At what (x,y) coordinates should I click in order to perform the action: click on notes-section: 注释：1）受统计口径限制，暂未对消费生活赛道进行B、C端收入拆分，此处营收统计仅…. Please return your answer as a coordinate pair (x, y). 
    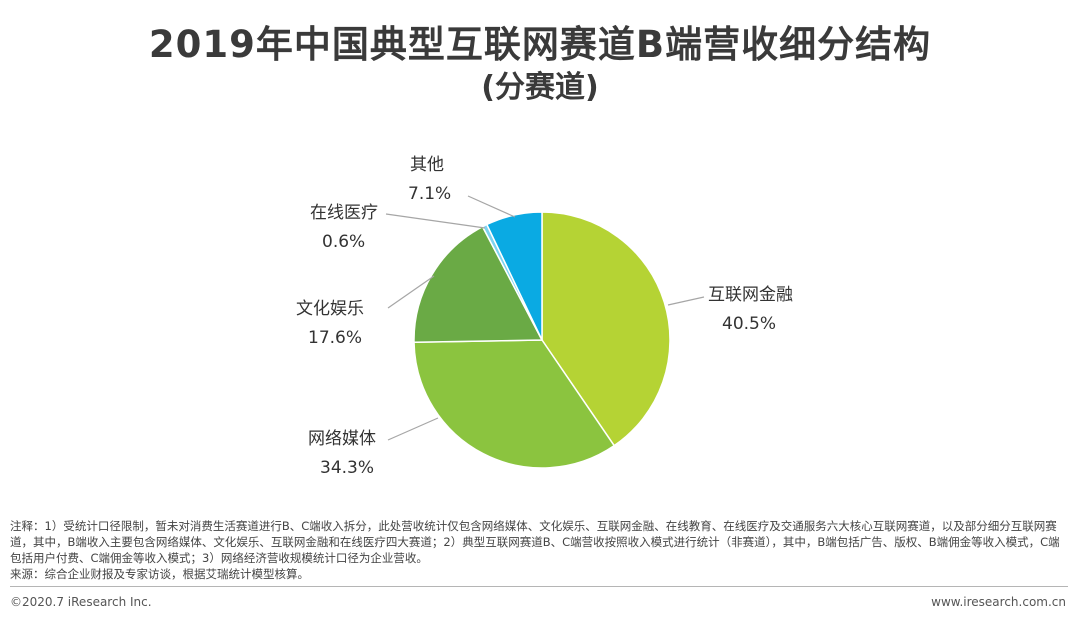
    Looking at the image, I should click on (539, 550).